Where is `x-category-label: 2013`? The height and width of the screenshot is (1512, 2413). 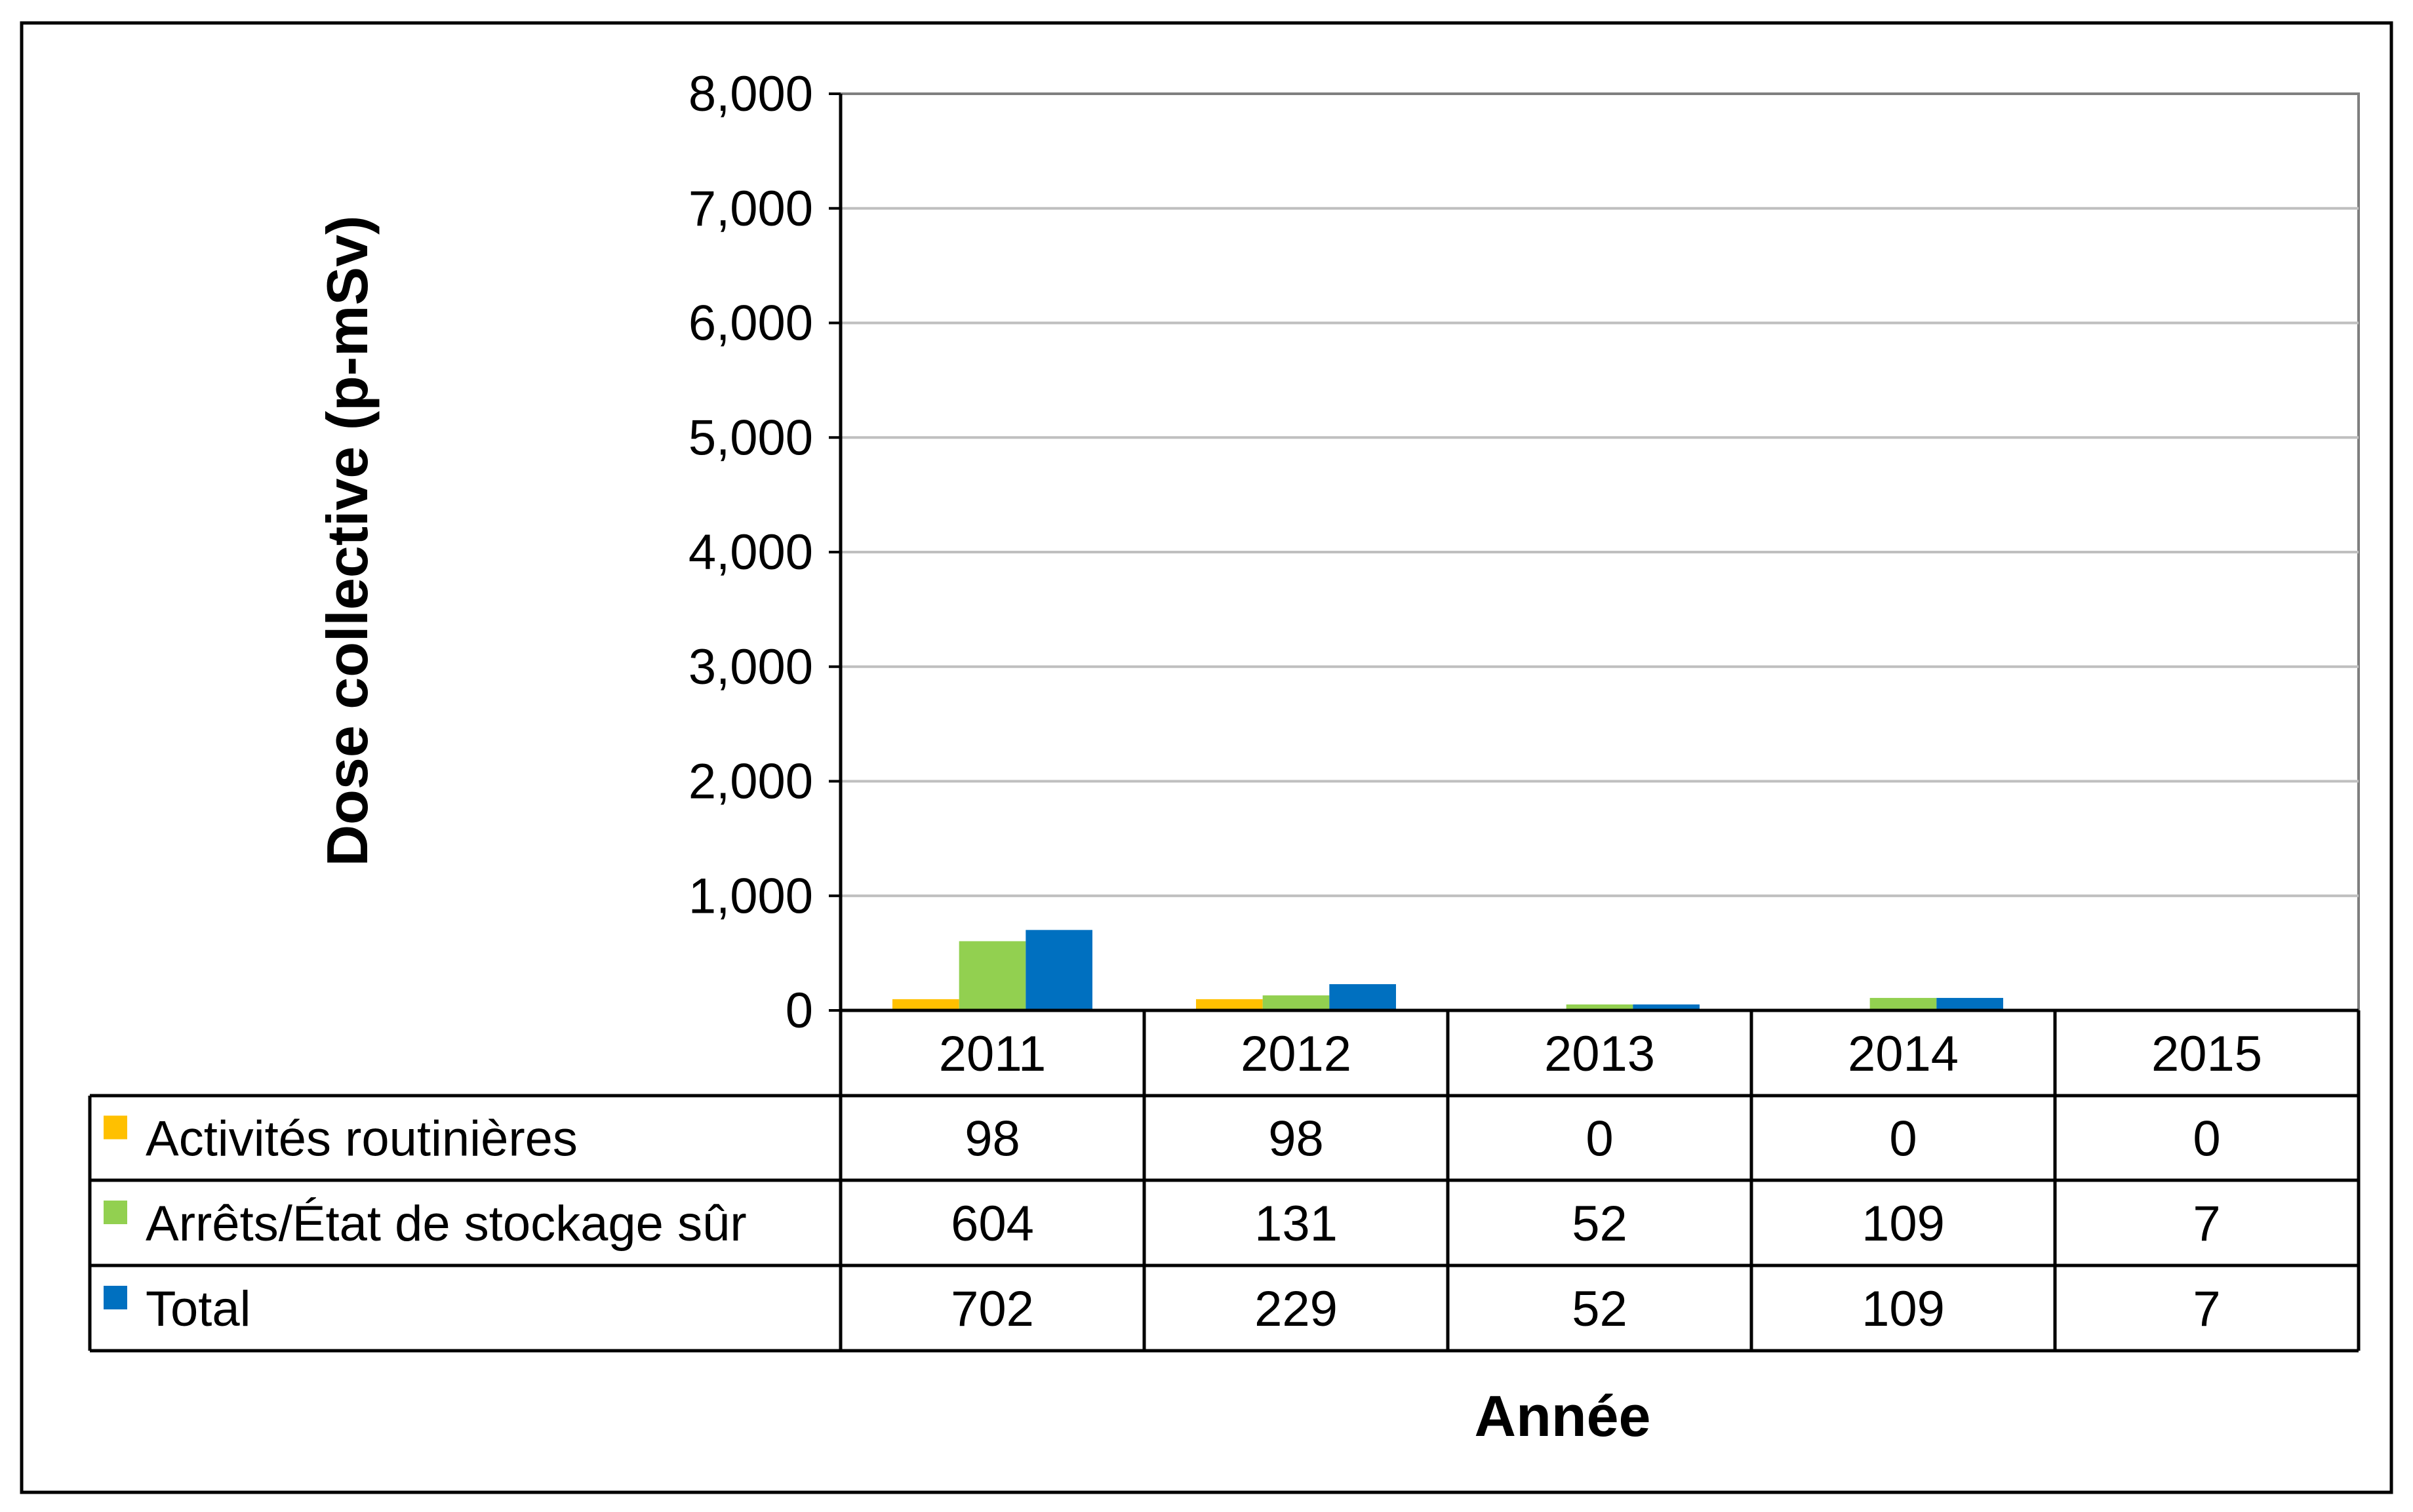 x-category-label: 2013 is located at coordinates (1600, 1054).